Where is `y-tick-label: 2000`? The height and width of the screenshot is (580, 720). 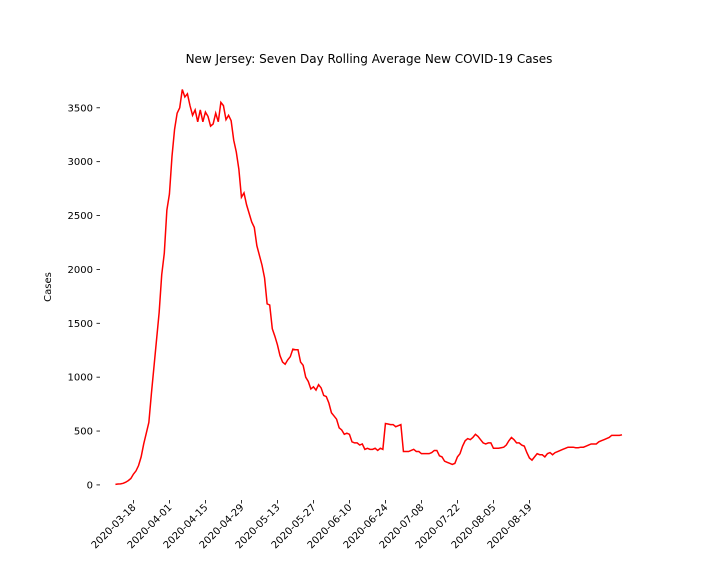 y-tick-label: 2000 is located at coordinates (80, 270).